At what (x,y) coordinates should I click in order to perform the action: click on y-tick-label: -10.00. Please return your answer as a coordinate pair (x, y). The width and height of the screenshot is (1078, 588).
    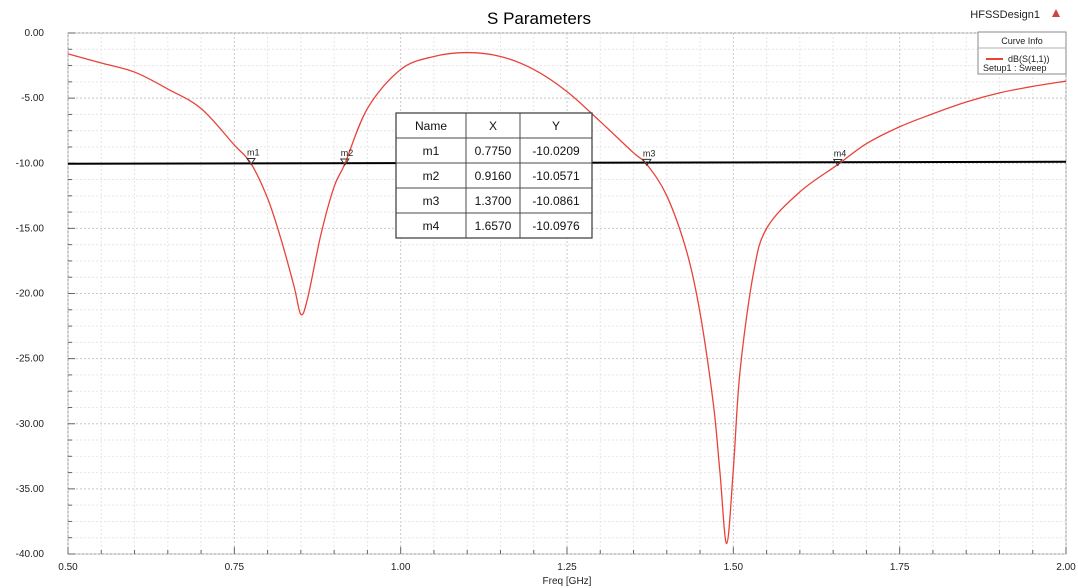
    Looking at the image, I should click on (30, 163).